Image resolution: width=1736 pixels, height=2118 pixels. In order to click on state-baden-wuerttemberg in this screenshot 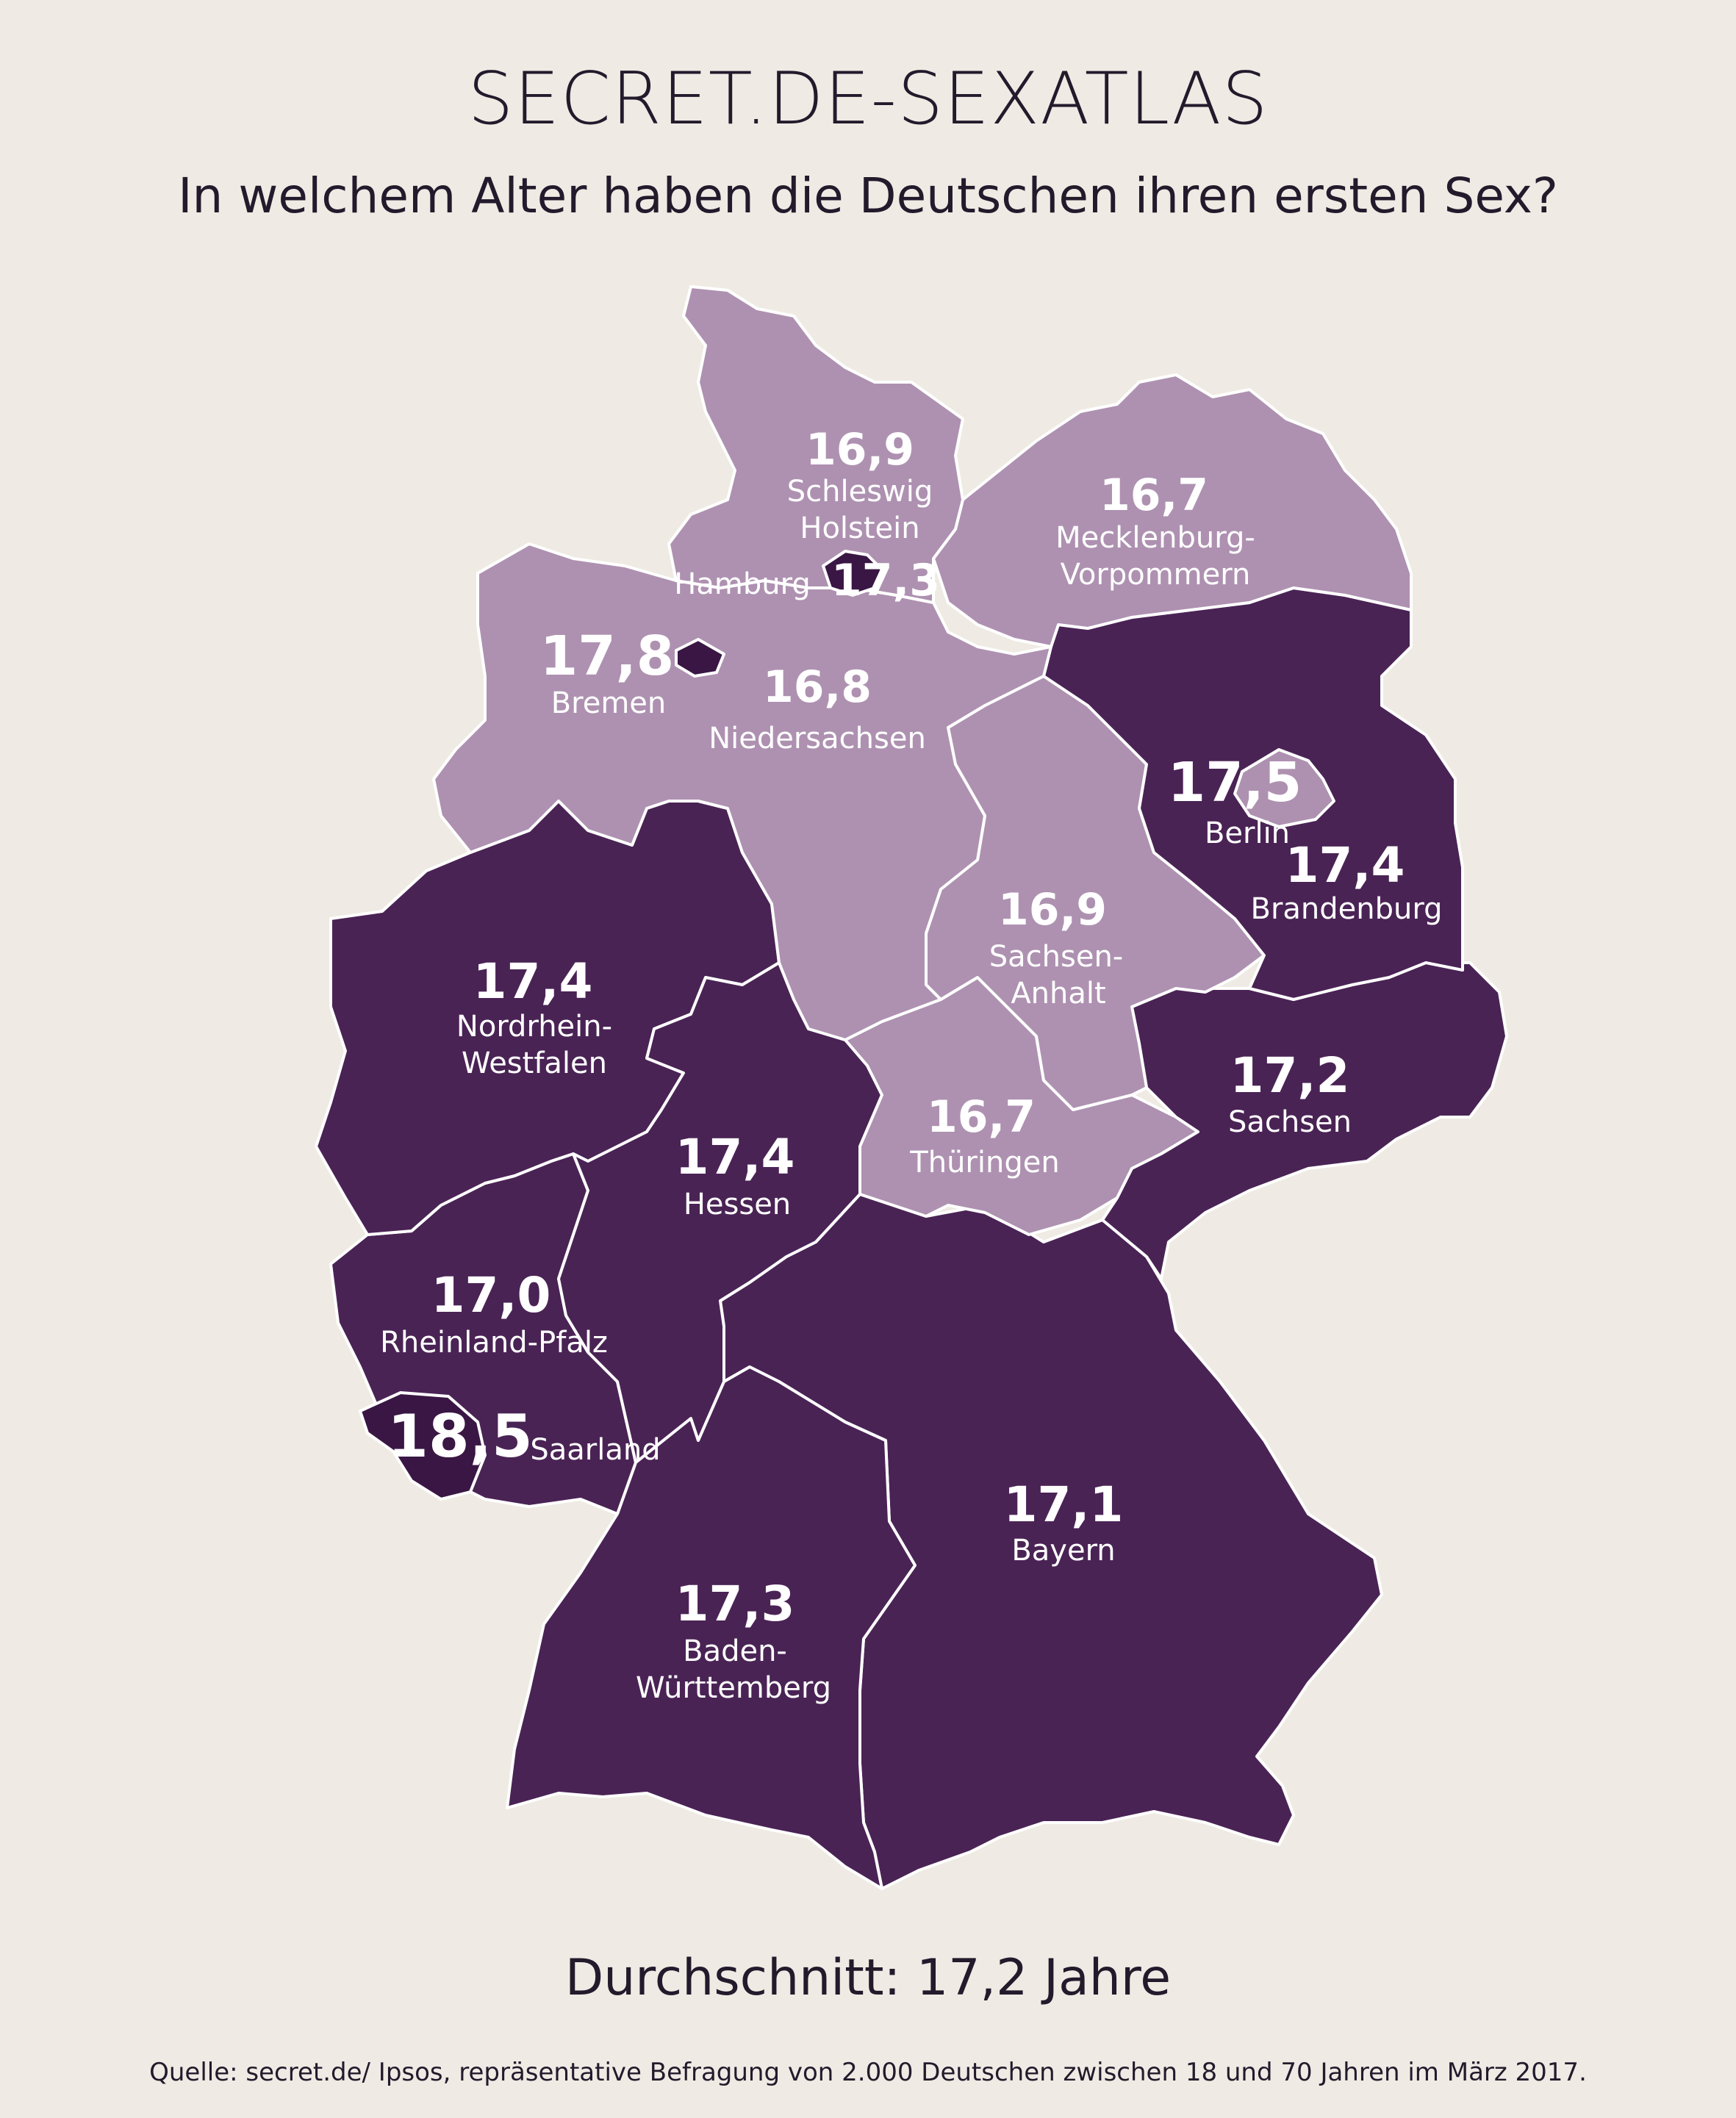, I will do `click(711, 1627)`.